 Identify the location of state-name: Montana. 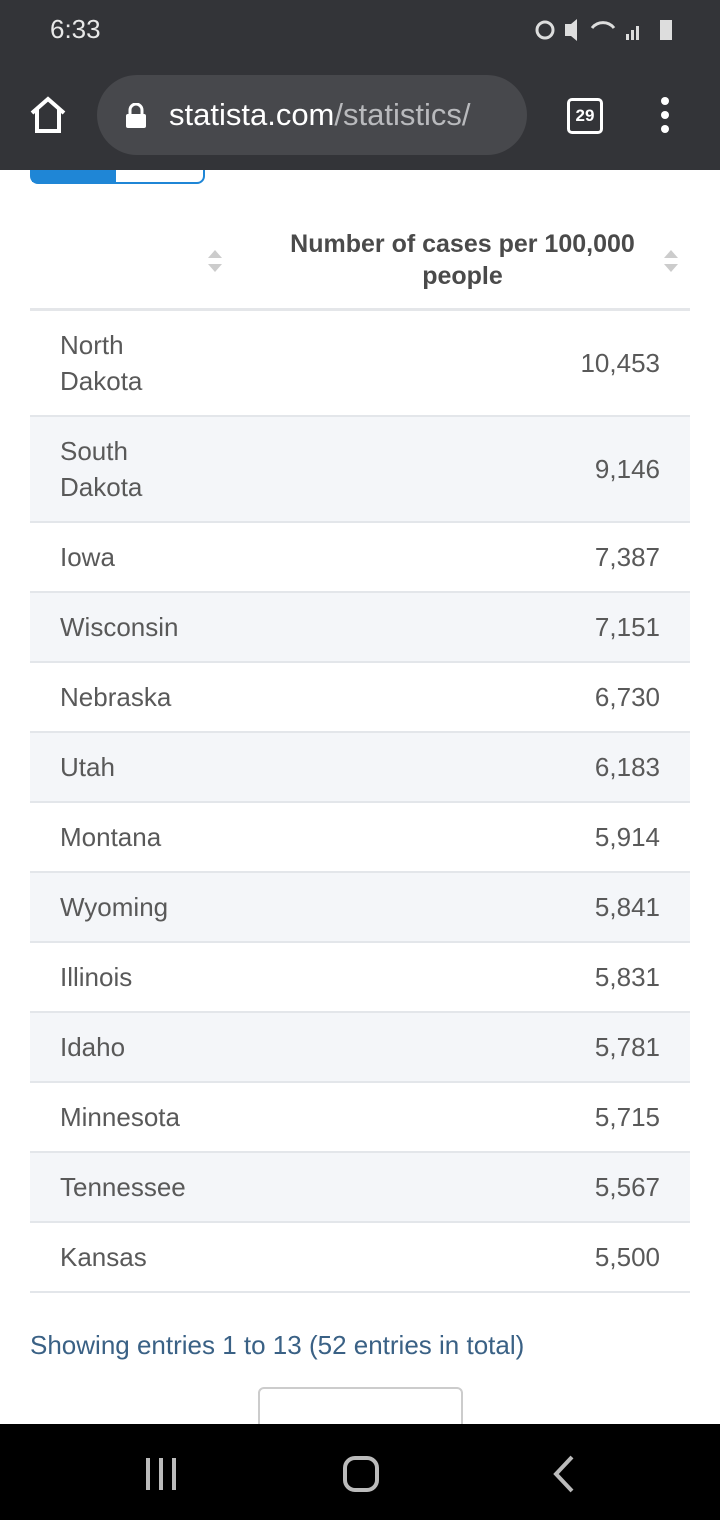
(111, 837).